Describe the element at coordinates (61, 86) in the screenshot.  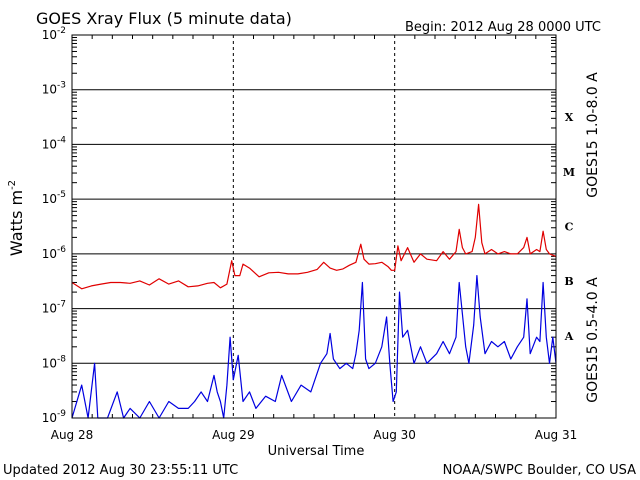
I see `y-tick-exponent: -3` at that location.